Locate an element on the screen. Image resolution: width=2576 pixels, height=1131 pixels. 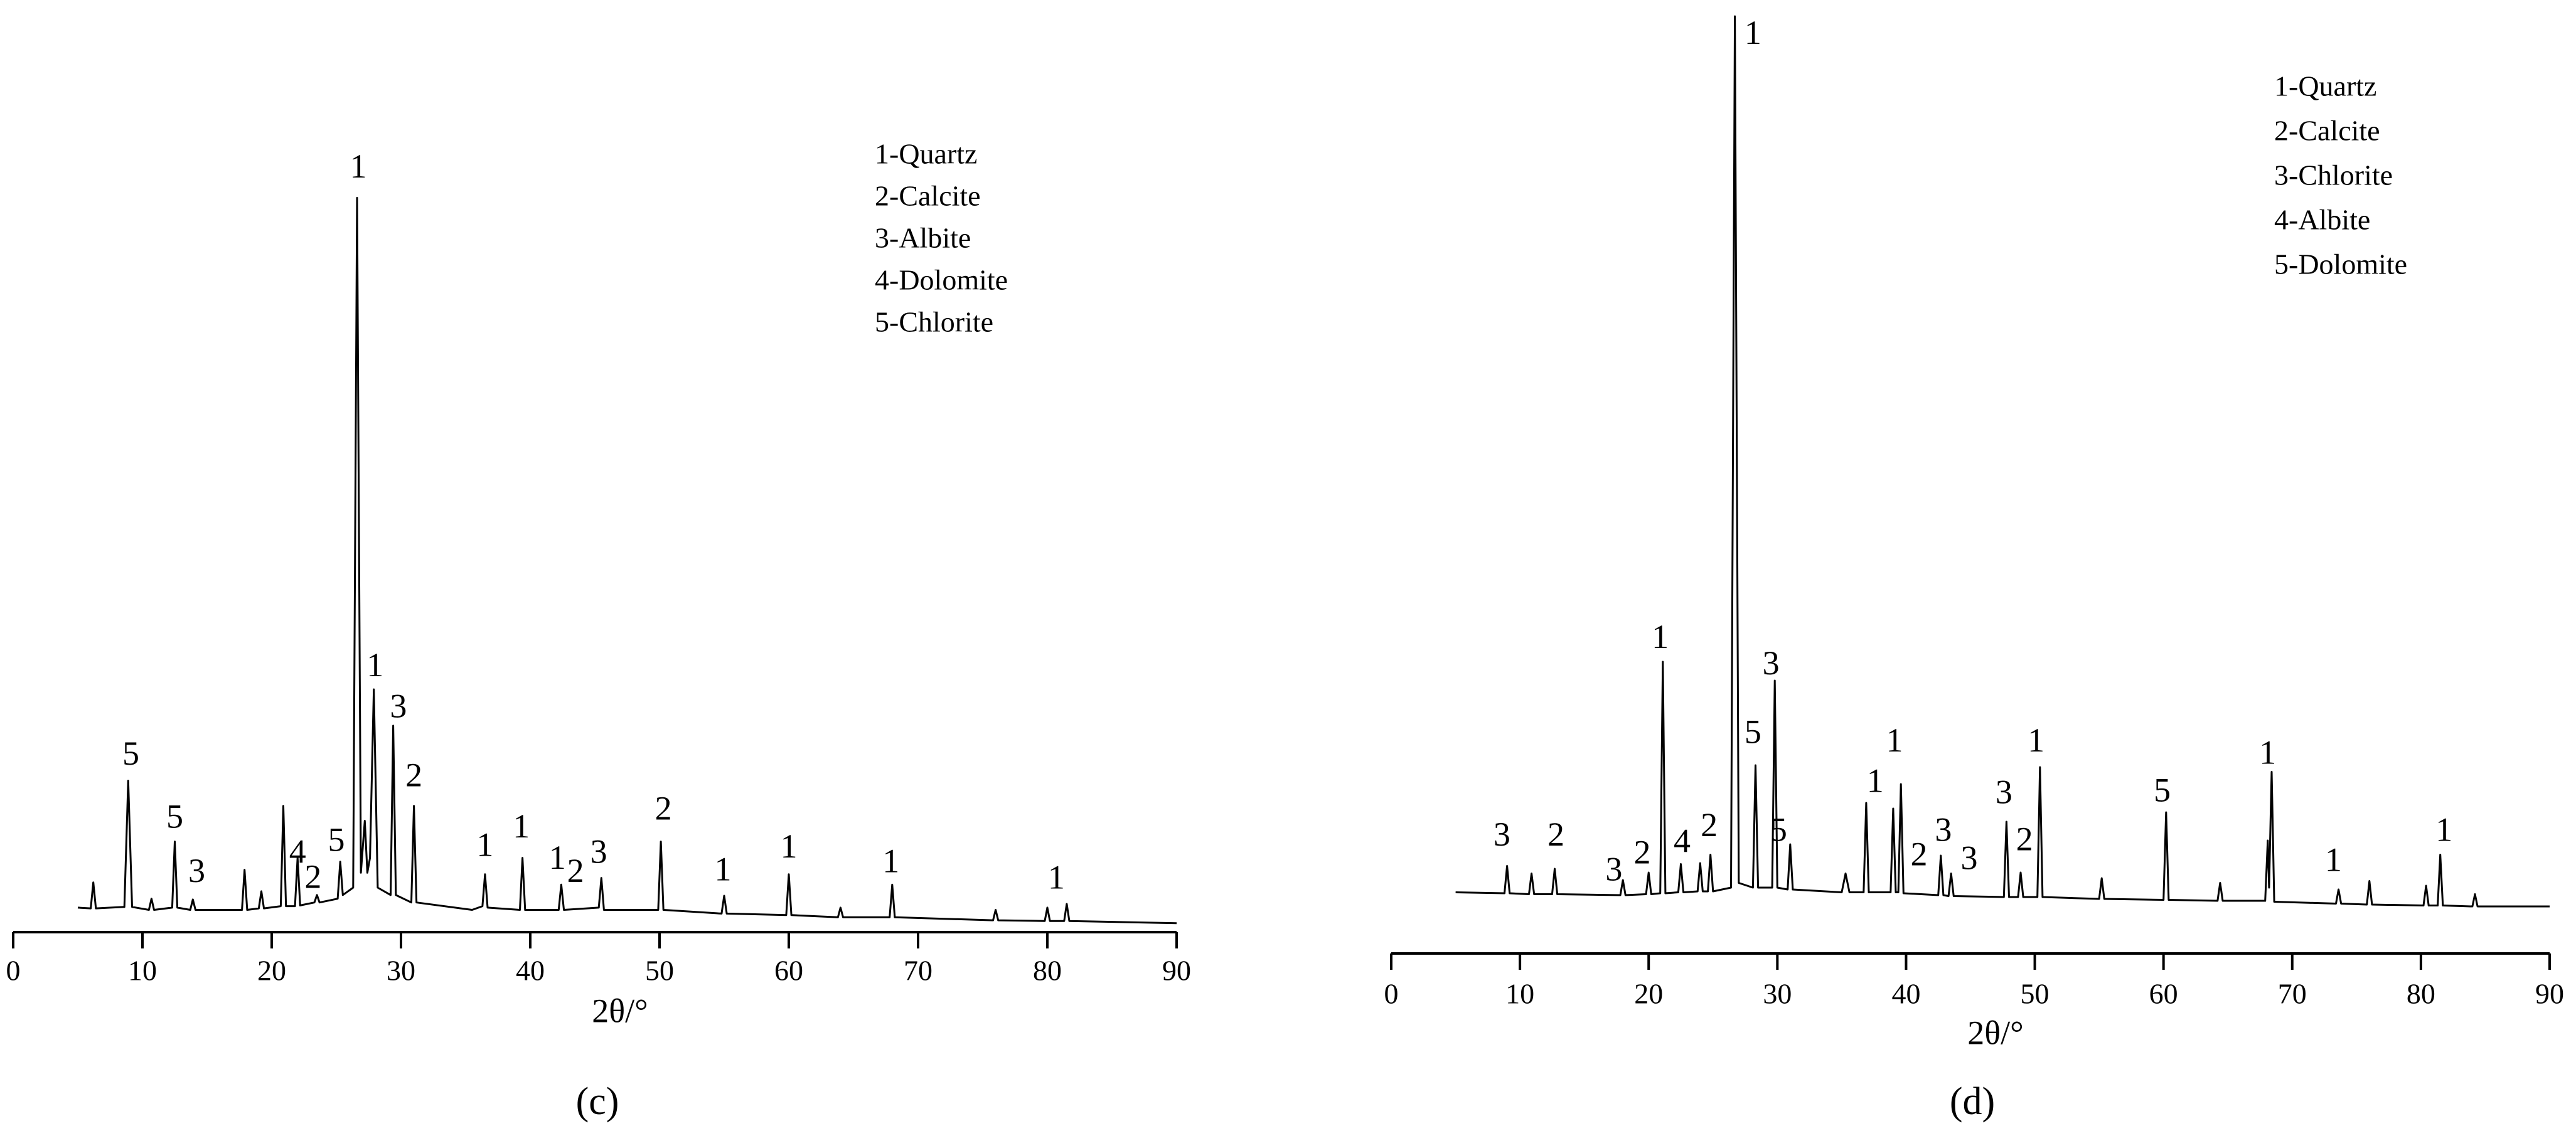
legend-entry: 3-Chlorite is located at coordinates (2333, 175).